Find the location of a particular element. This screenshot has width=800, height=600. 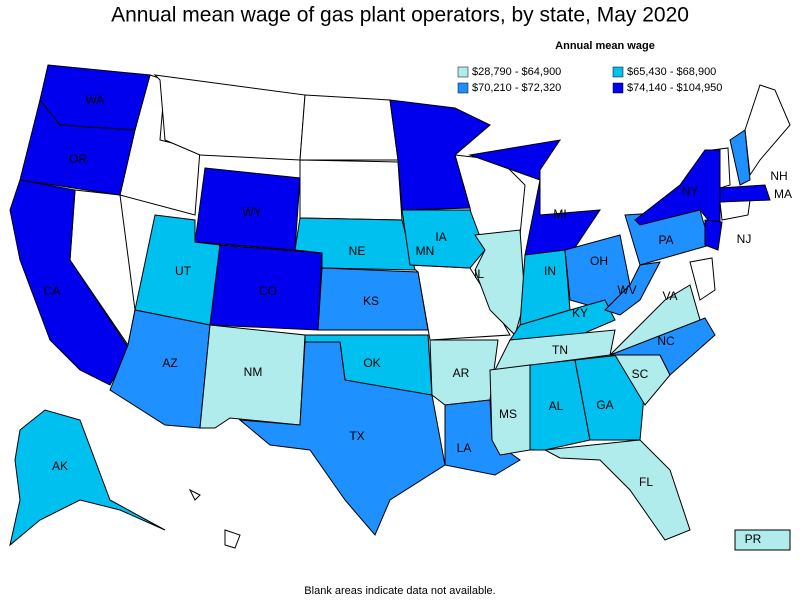

state-label: IA is located at coordinates (440, 237).